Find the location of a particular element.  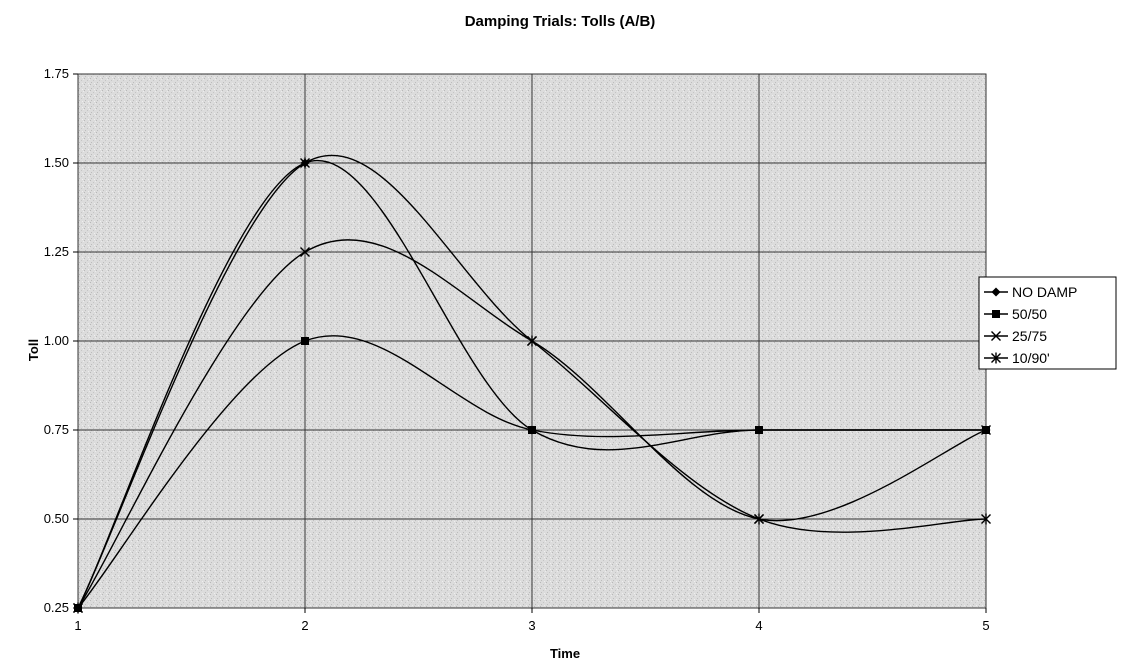

x-axis-ticks: 1 2 3 4 5 is located at coordinates (532, 620).